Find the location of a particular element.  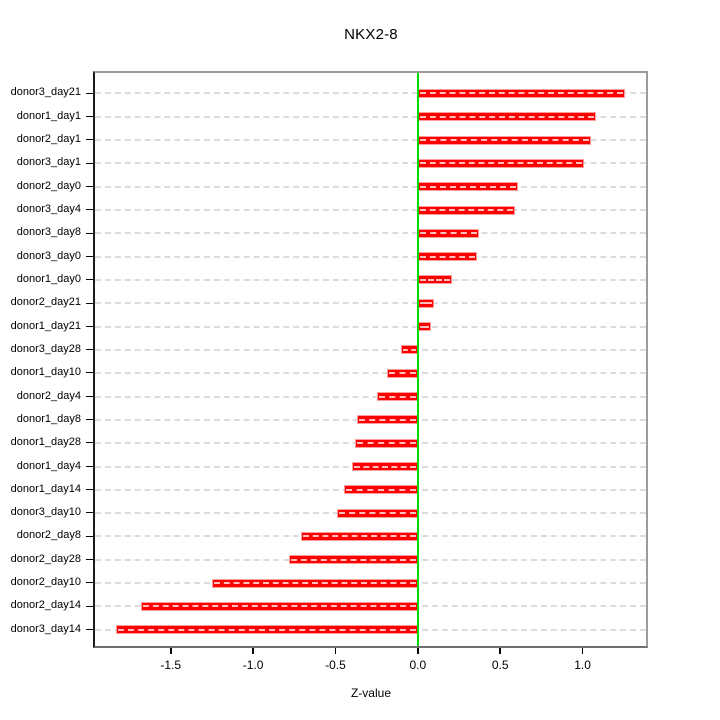

y-axis-tick-label: donor1_day28 is located at coordinates (45, 442).